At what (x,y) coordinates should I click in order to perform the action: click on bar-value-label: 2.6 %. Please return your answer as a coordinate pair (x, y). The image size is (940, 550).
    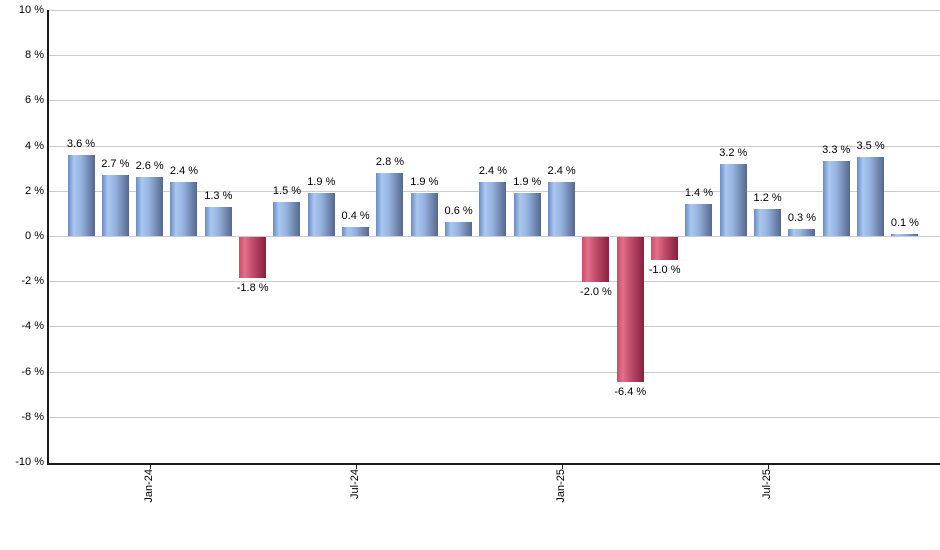
    Looking at the image, I should click on (149, 166).